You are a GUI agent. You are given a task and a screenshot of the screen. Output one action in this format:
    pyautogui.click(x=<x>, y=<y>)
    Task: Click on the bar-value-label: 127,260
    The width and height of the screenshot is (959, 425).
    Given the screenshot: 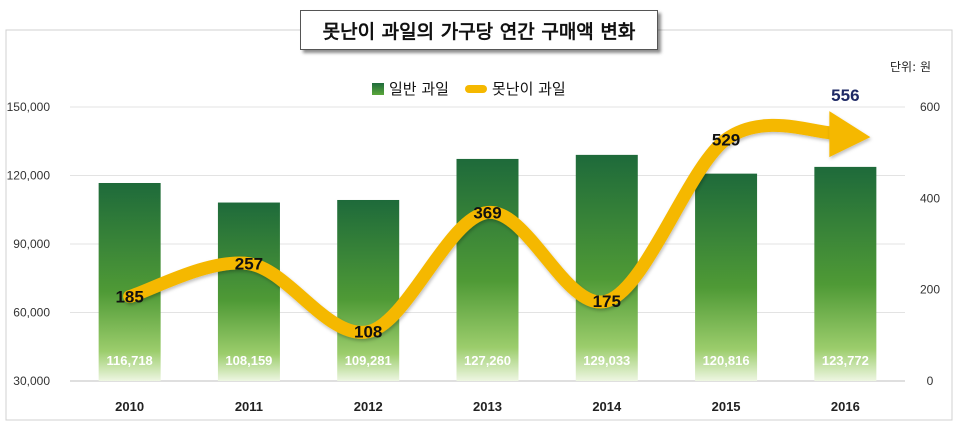 What is the action you would take?
    pyautogui.click(x=487, y=360)
    